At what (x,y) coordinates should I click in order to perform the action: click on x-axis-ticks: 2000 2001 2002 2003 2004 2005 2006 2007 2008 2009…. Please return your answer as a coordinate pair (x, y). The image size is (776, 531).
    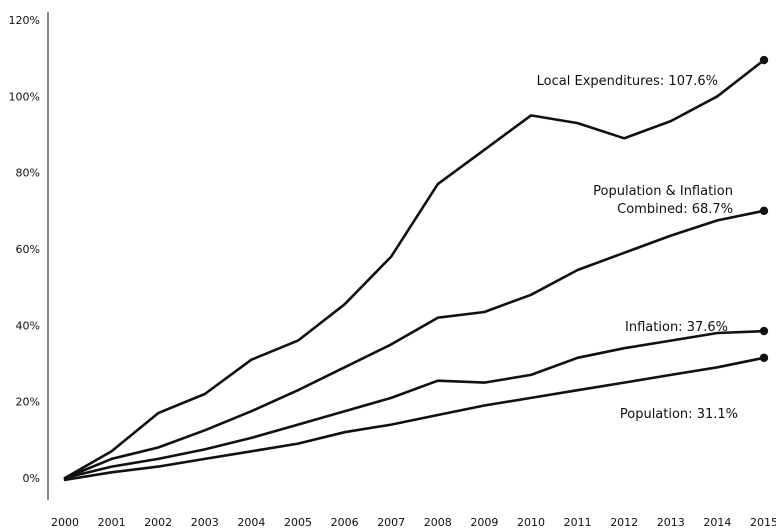
    Looking at the image, I should click on (413, 522).